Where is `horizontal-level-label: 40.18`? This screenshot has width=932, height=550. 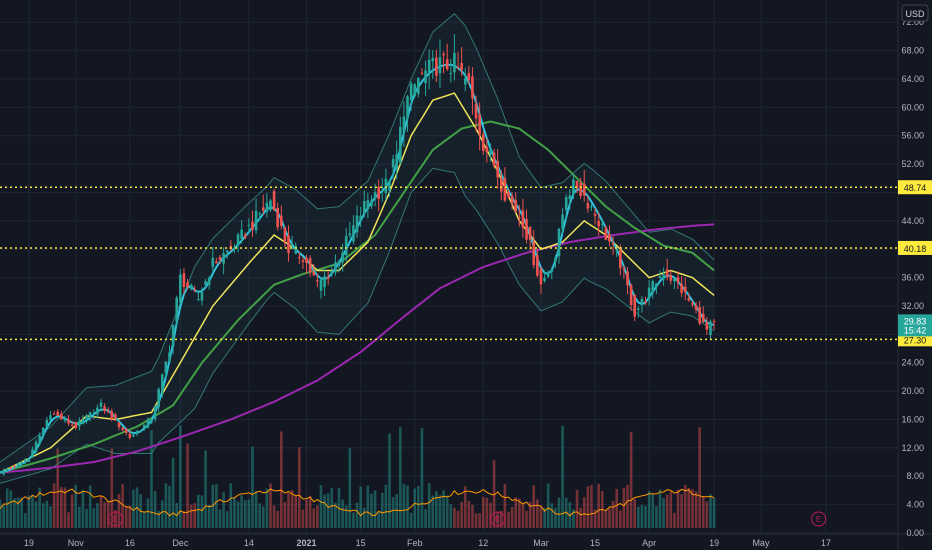 horizontal-level-label: 40.18 is located at coordinates (915, 249).